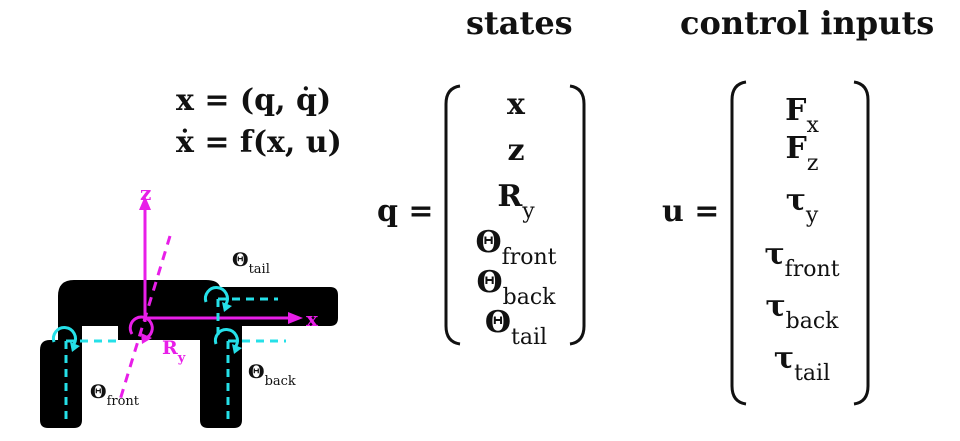 This screenshot has width=960, height=441. I want to click on control-vector-entries: Fx Fz τy τfront τback τtail, so click(802, 237).